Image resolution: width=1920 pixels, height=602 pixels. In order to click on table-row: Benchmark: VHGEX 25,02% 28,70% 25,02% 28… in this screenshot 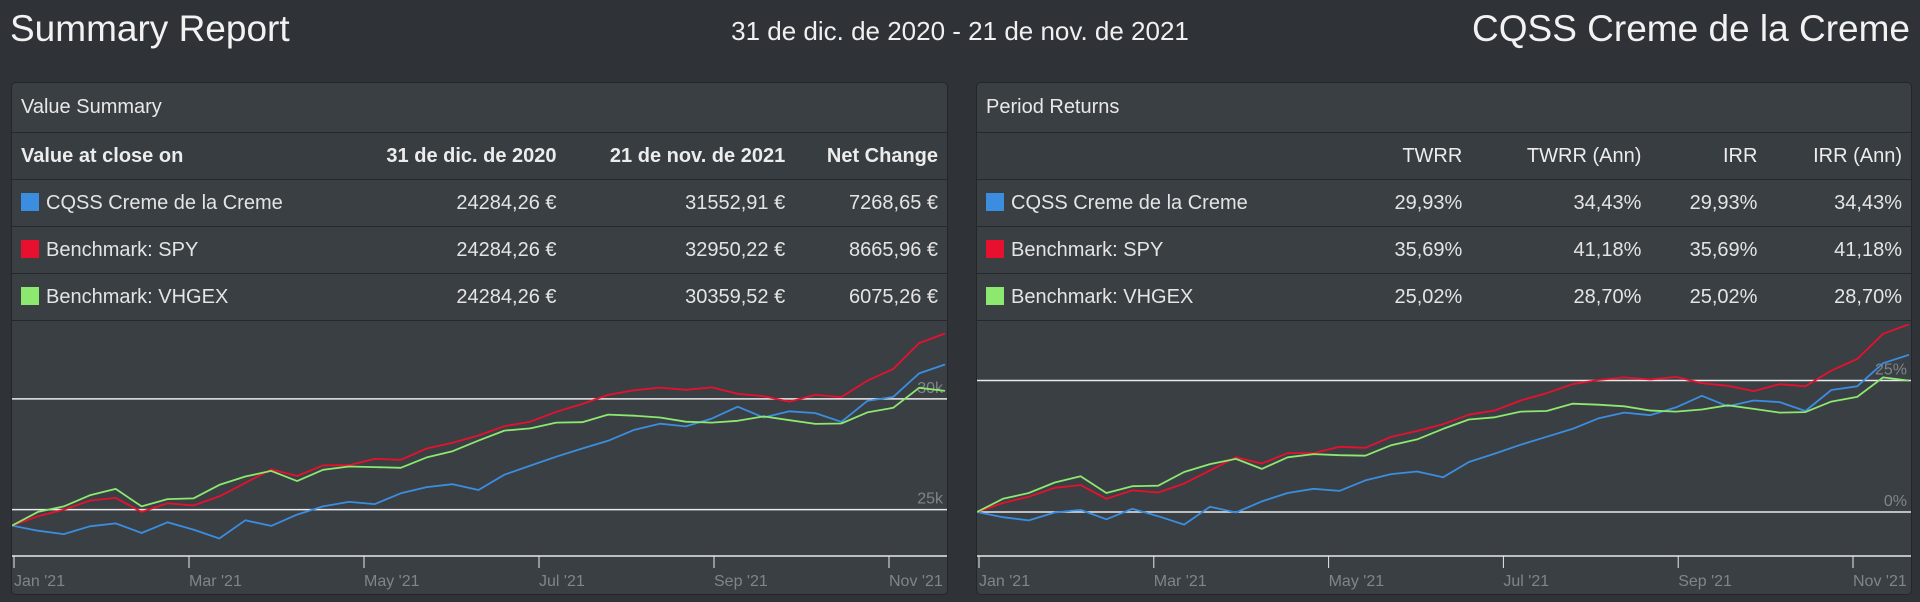, I will do `click(1444, 297)`.